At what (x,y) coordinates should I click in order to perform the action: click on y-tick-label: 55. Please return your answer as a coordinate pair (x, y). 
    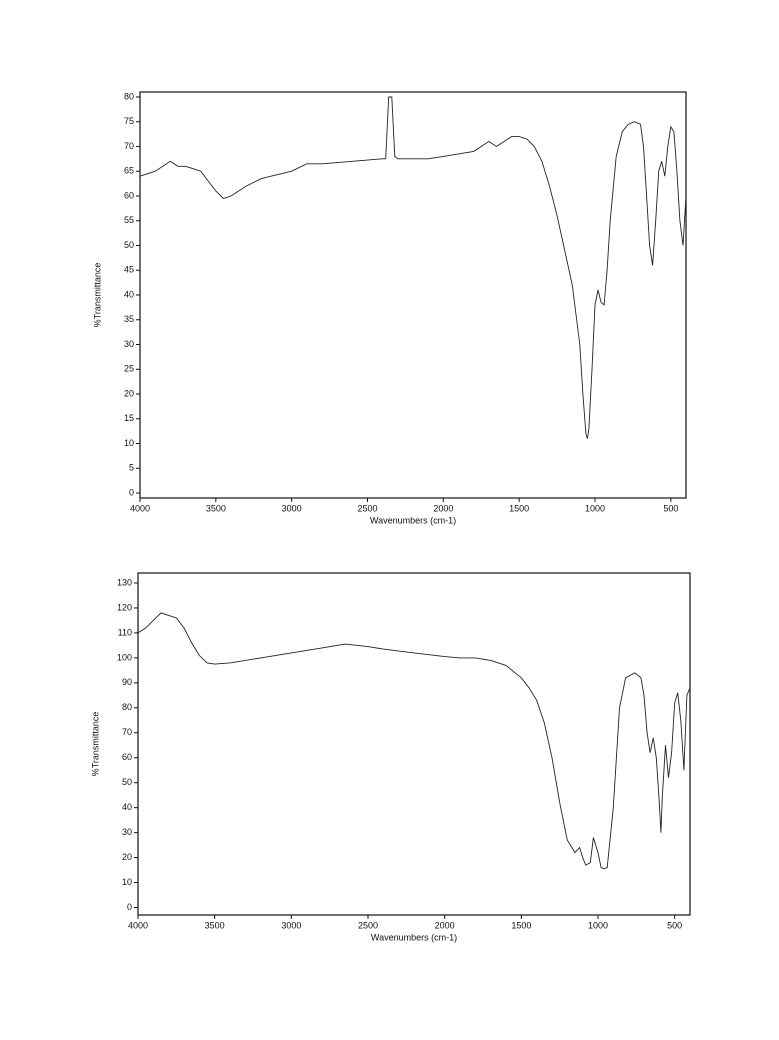
    Looking at the image, I should click on (129, 220).